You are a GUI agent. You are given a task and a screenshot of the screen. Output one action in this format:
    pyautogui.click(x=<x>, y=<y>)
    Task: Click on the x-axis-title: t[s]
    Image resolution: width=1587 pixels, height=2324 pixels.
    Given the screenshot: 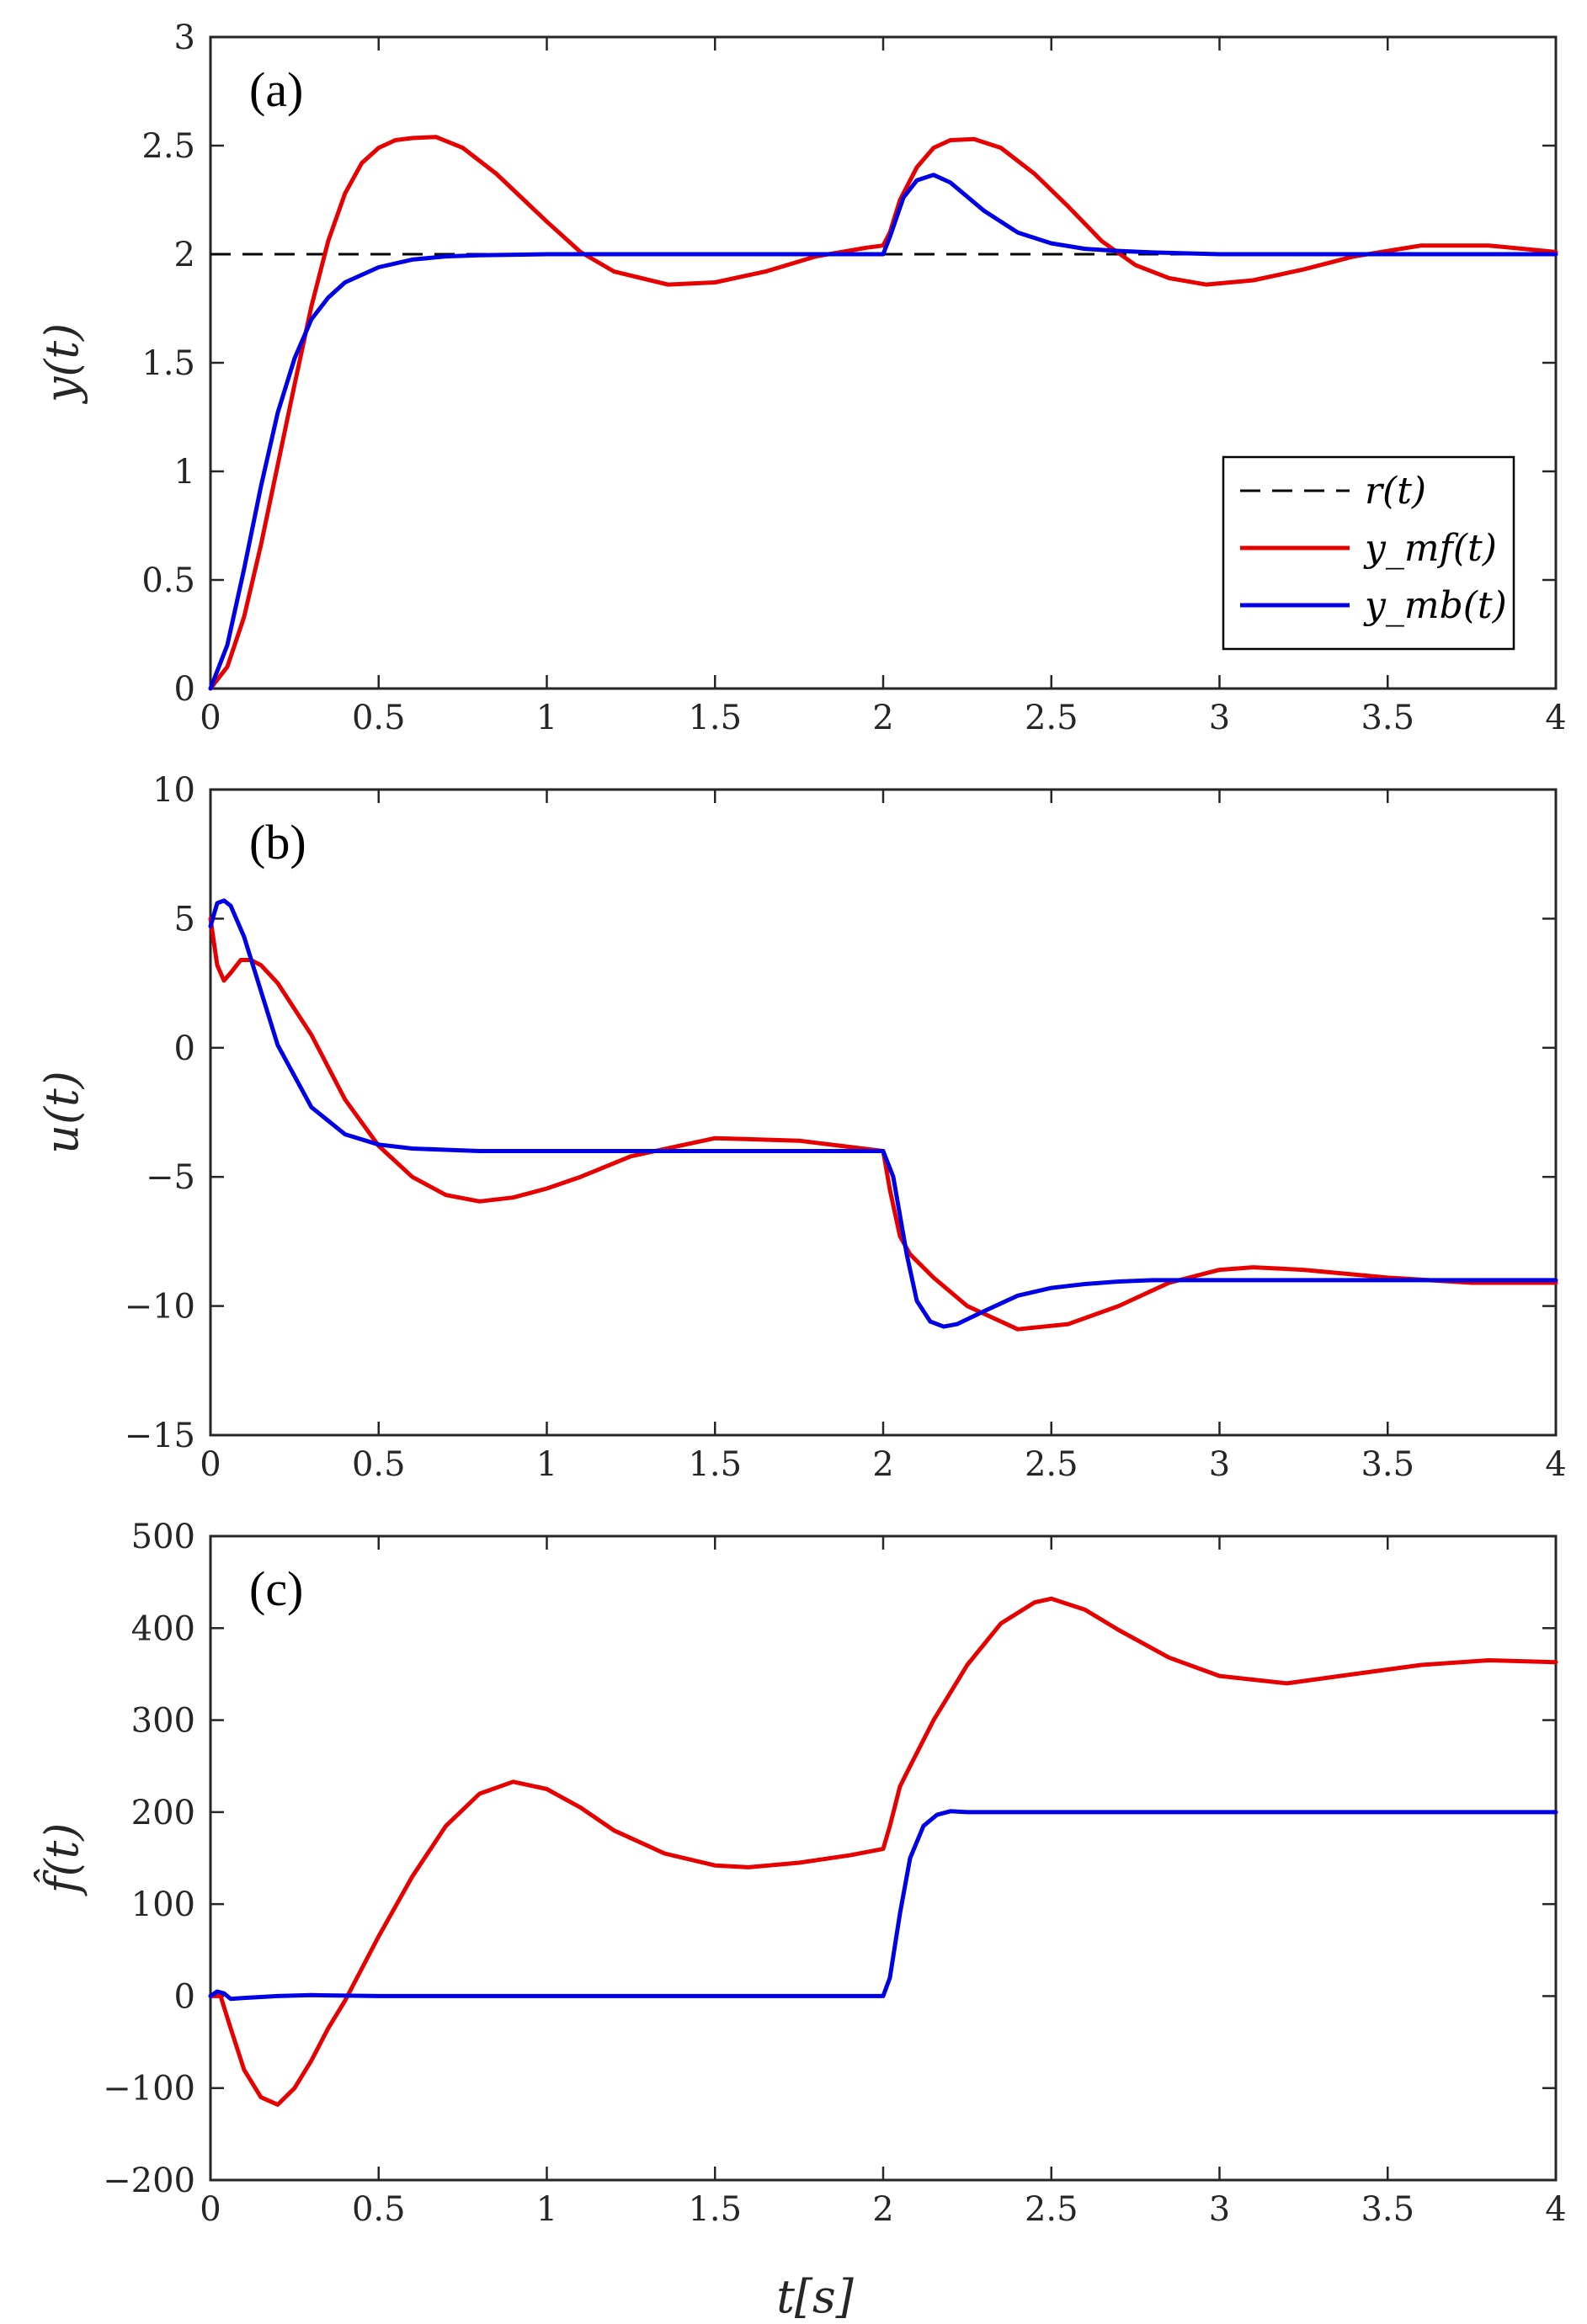 What is the action you would take?
    pyautogui.click(x=815, y=2296)
    